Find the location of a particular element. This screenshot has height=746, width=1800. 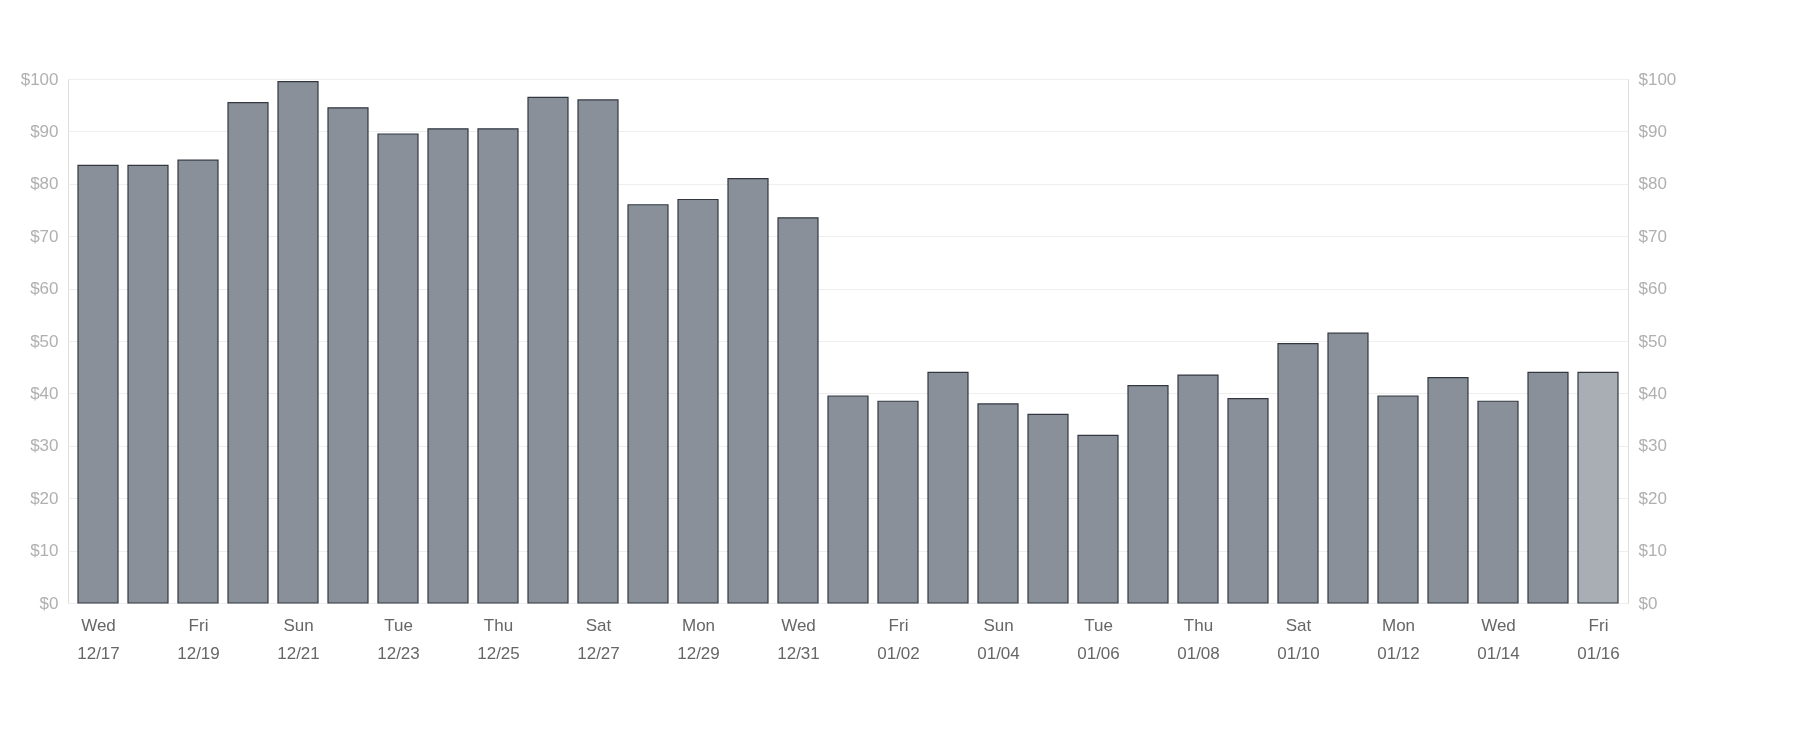

x-tick-label: Fri 01/02 is located at coordinates (898, 639).